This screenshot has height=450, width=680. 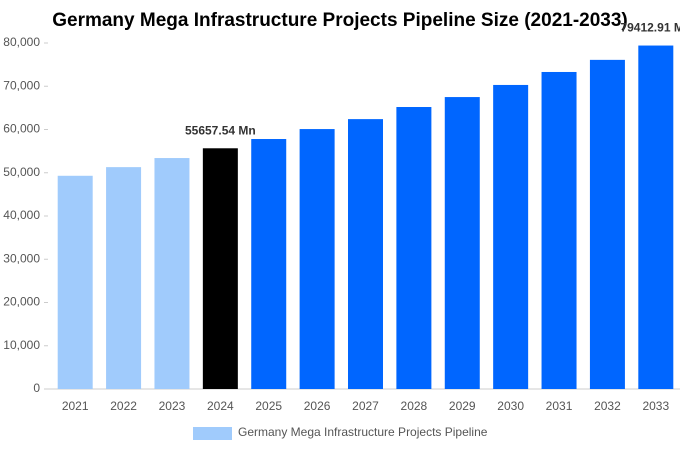 What do you see at coordinates (123, 406) in the screenshot?
I see `x-tick-label: 2022` at bounding box center [123, 406].